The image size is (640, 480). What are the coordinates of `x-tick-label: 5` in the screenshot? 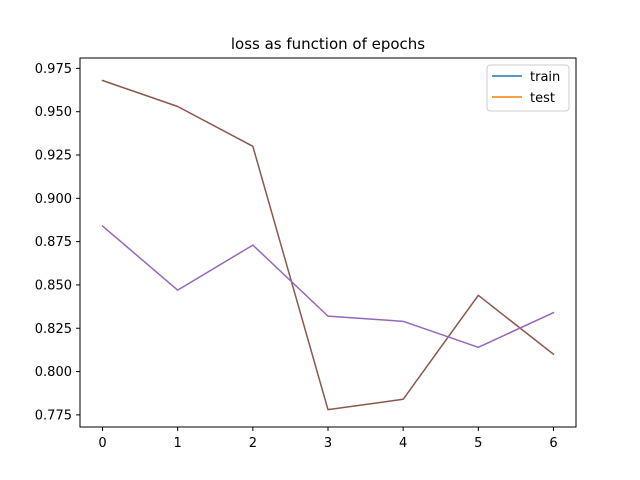 It's located at (478, 443).